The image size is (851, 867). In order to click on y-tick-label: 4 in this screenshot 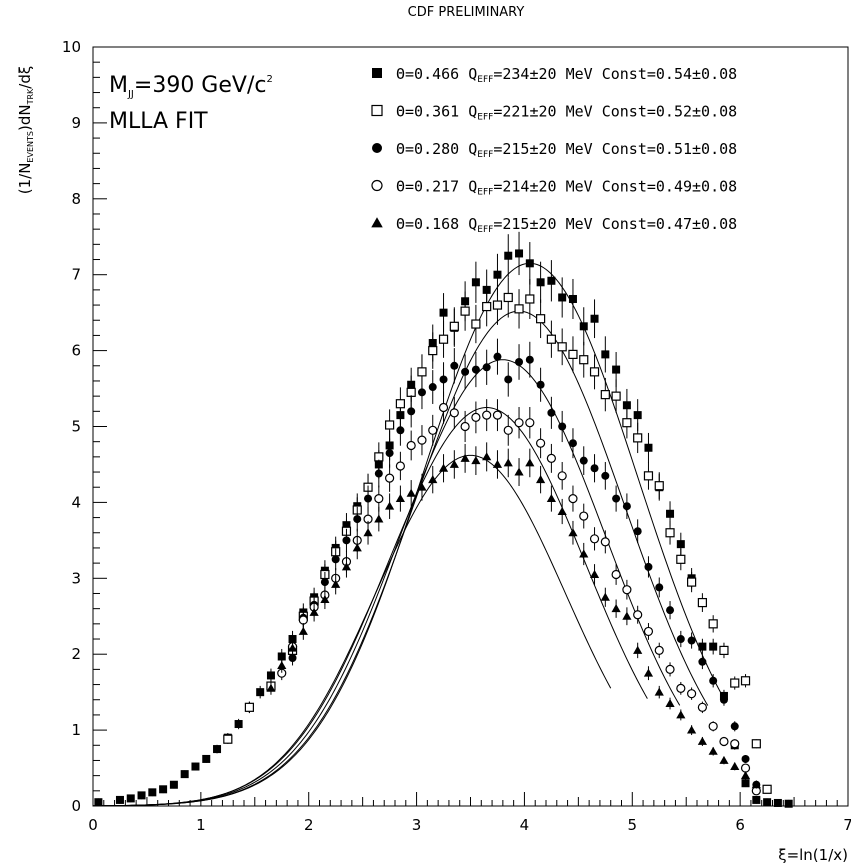, I will do `click(76, 502)`.